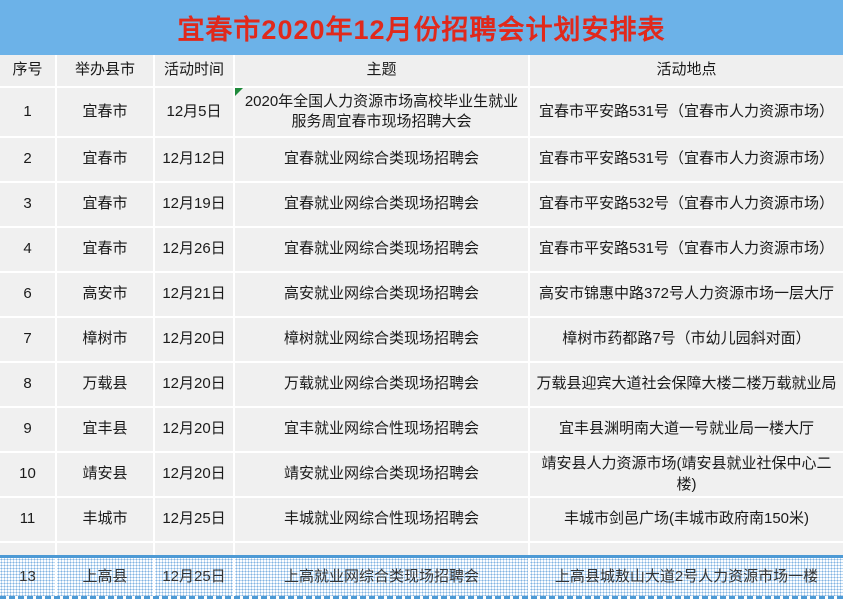 The width and height of the screenshot is (843, 599). I want to click on column-header: 活动时间, so click(195, 70).